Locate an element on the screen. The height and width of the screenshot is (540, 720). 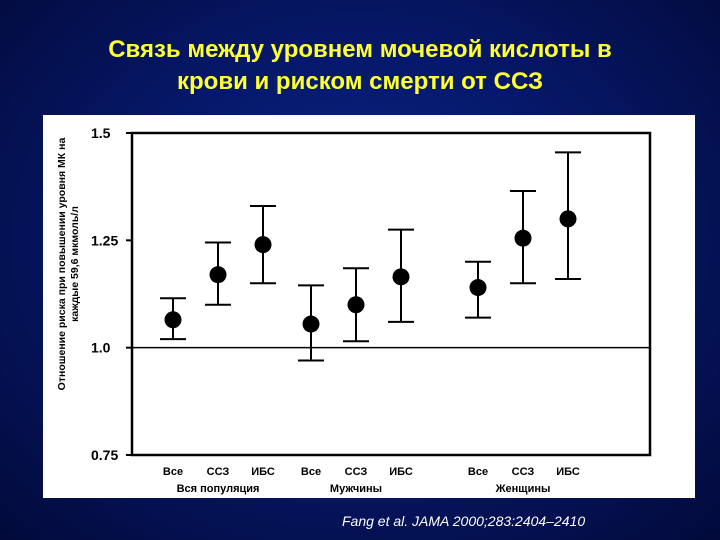
x-group-label: Женщины is located at coordinates (523, 489).